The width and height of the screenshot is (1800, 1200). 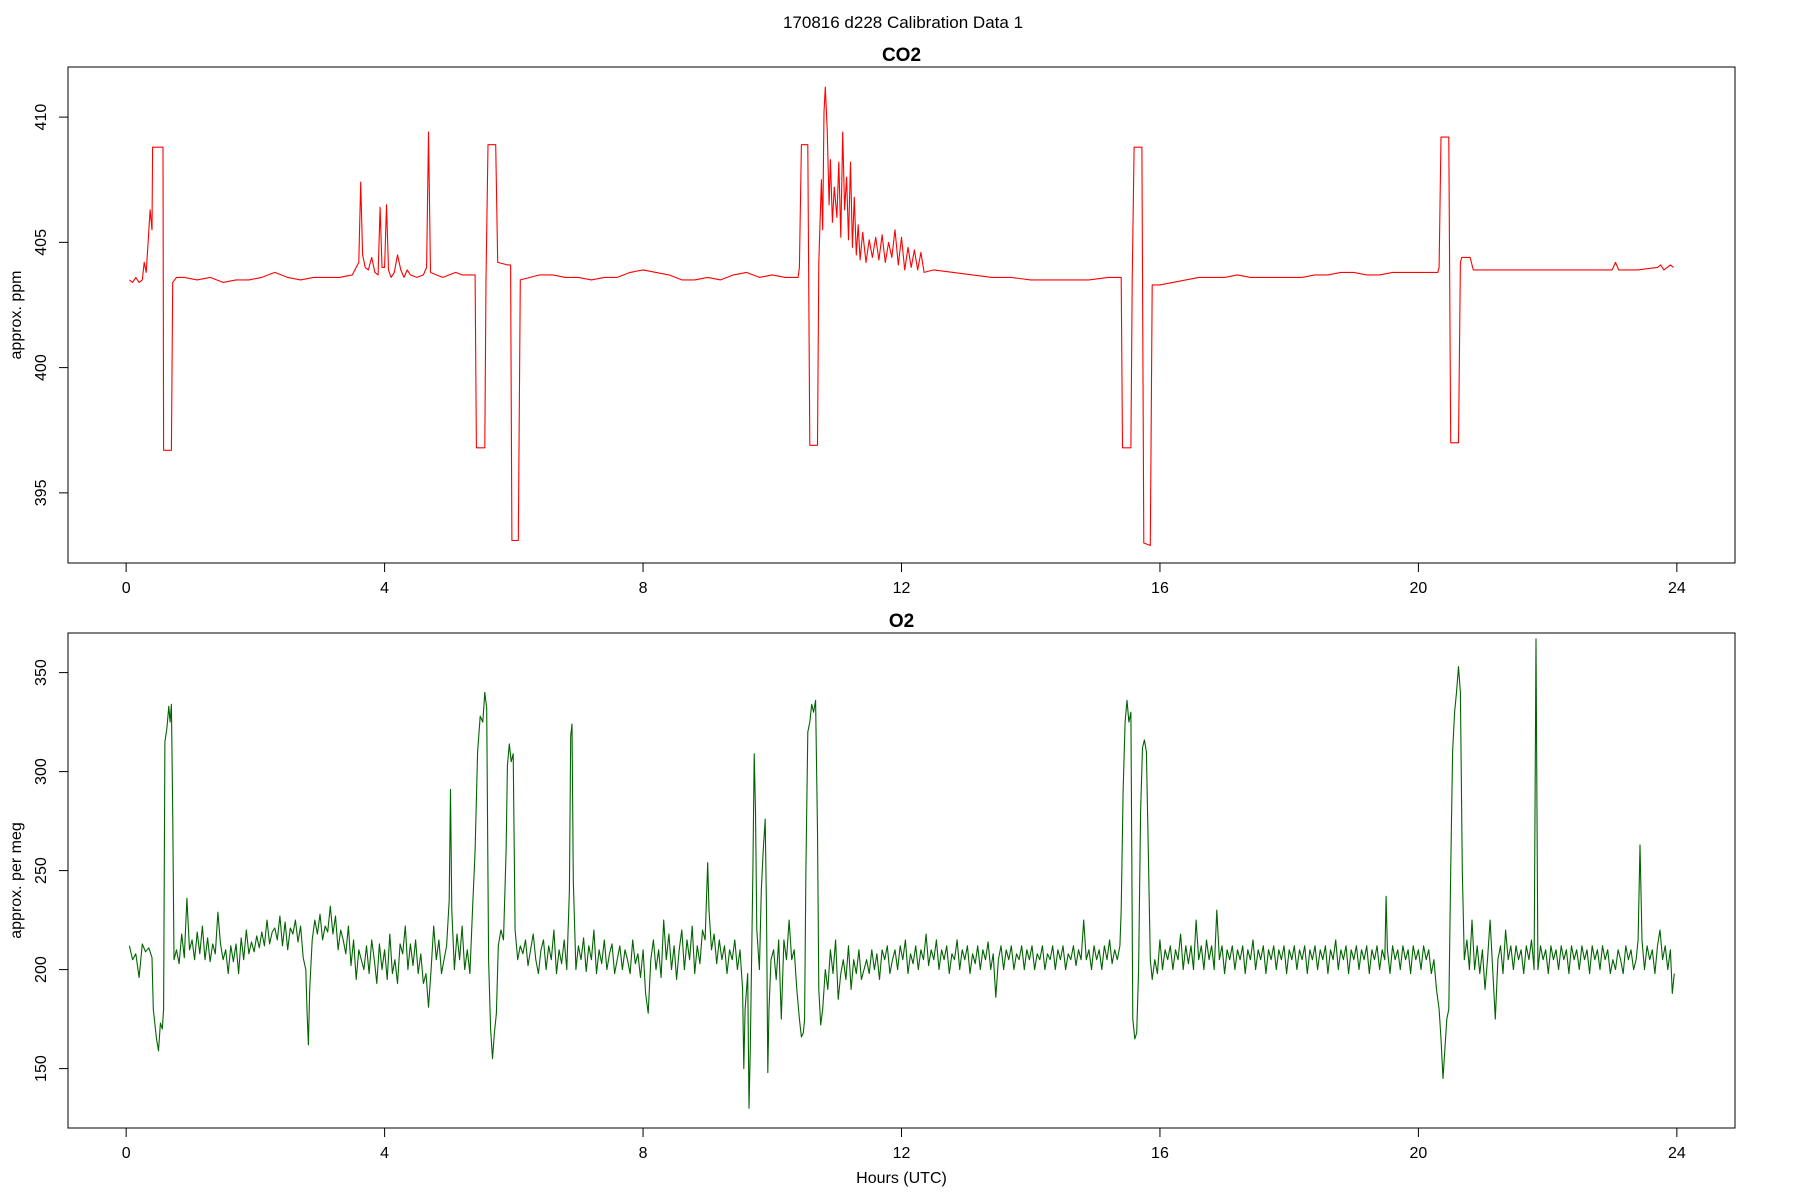 What do you see at coordinates (16, 315) in the screenshot?
I see `co2-y-axis-label: approx. ppm` at bounding box center [16, 315].